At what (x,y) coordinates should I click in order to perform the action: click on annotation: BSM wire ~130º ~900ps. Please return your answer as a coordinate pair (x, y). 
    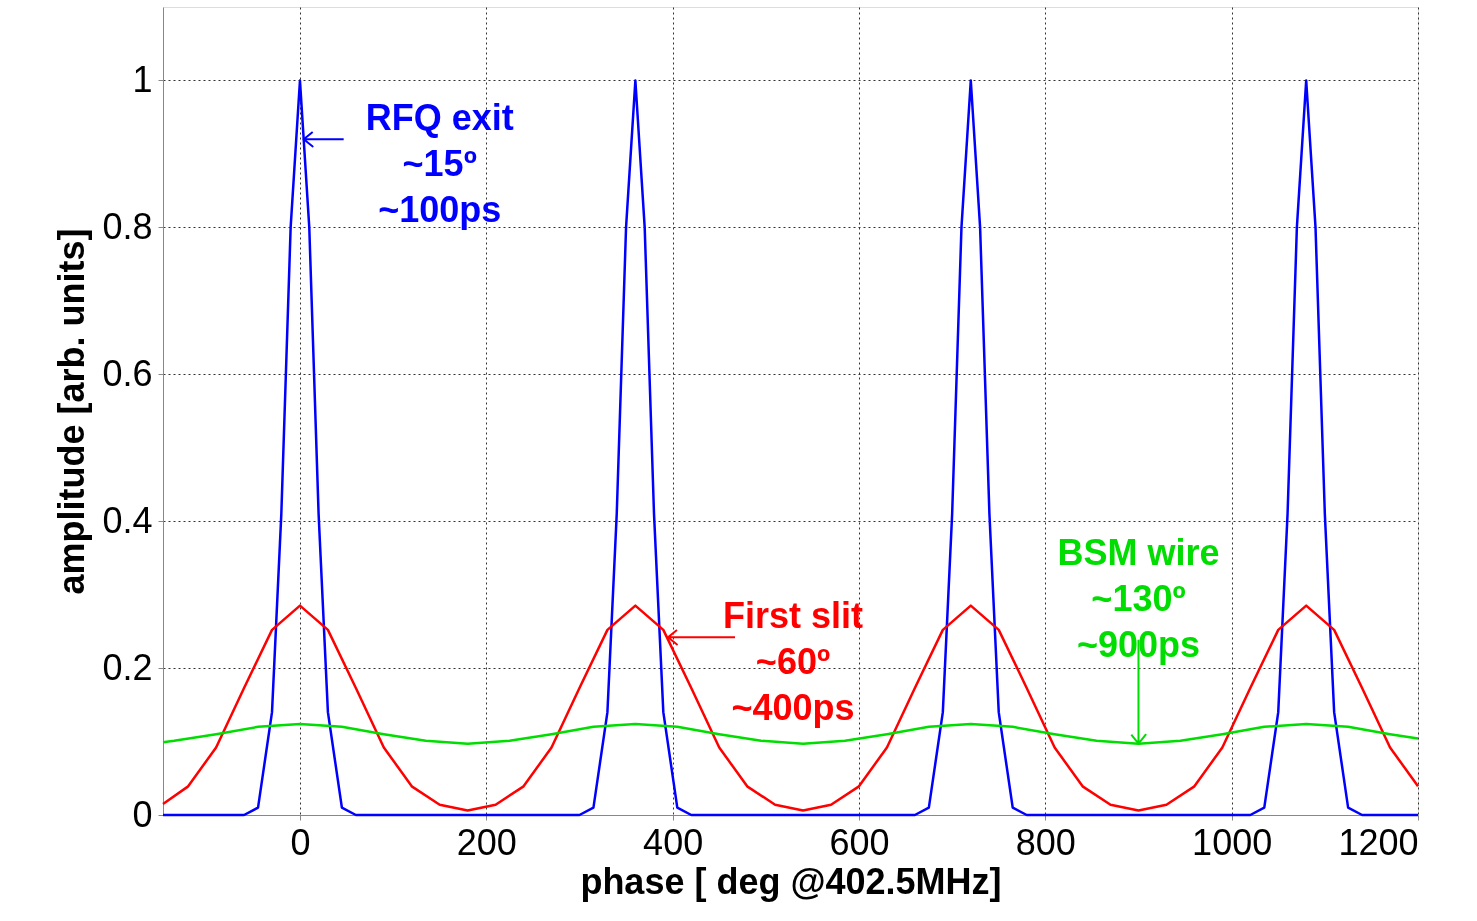
    Looking at the image, I should click on (1138, 598).